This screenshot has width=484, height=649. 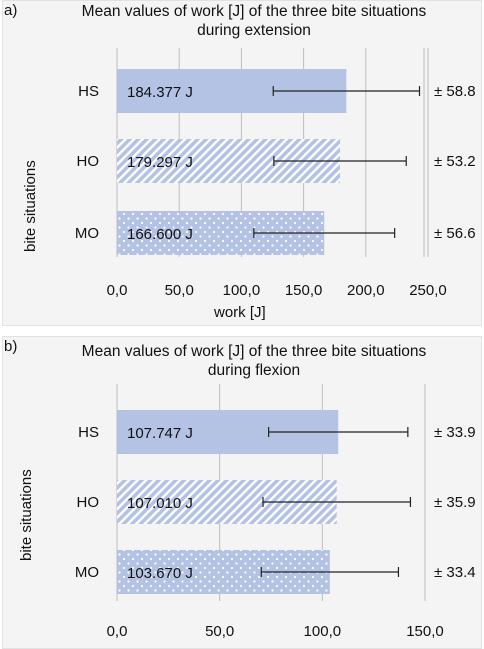 I want to click on bar-value-label: 184.377 J, so click(x=160, y=92).